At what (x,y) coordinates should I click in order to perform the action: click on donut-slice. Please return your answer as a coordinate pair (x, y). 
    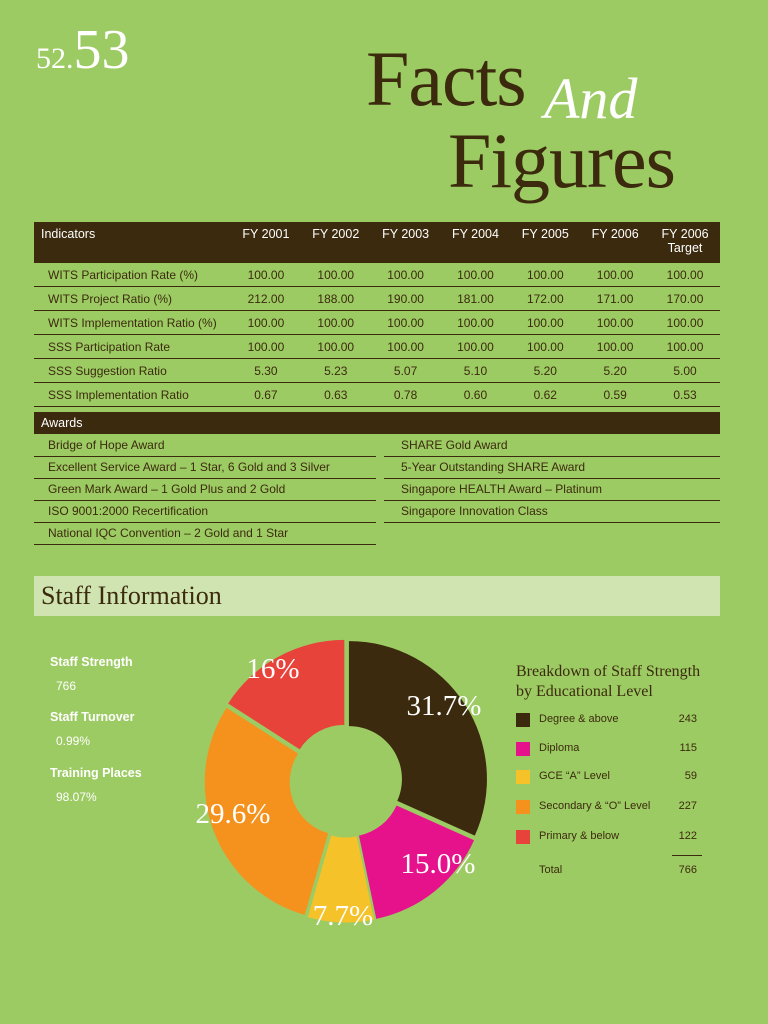
    Looking at the image, I should click on (418, 738).